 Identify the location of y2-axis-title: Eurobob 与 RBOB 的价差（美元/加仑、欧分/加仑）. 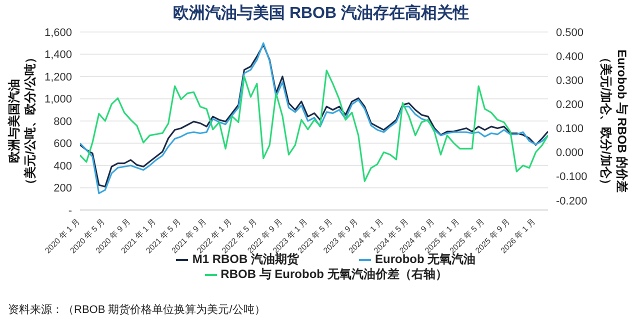
(614, 121).